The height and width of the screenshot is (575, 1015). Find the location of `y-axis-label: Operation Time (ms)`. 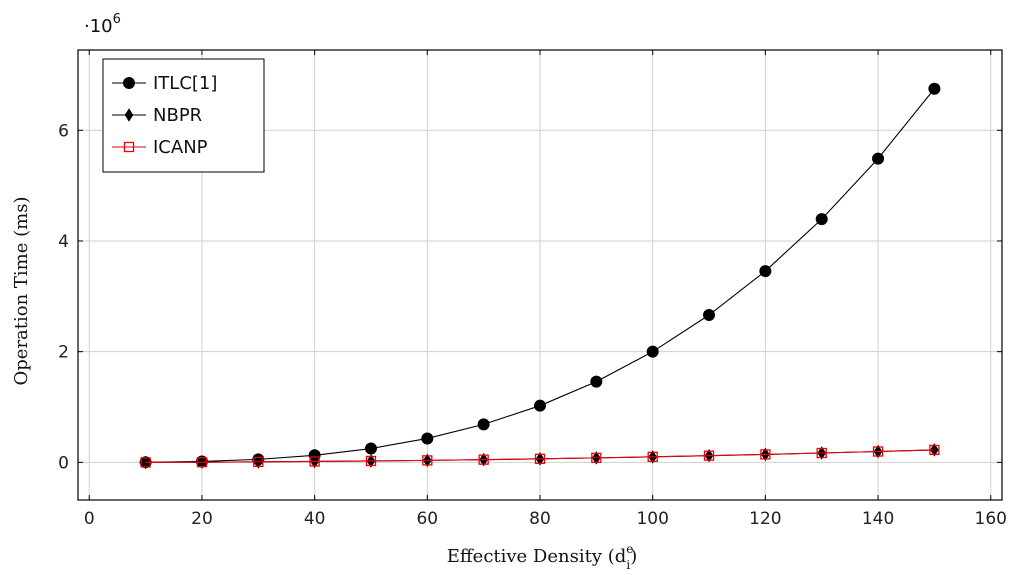

y-axis-label: Operation Time (ms) is located at coordinates (21, 291).